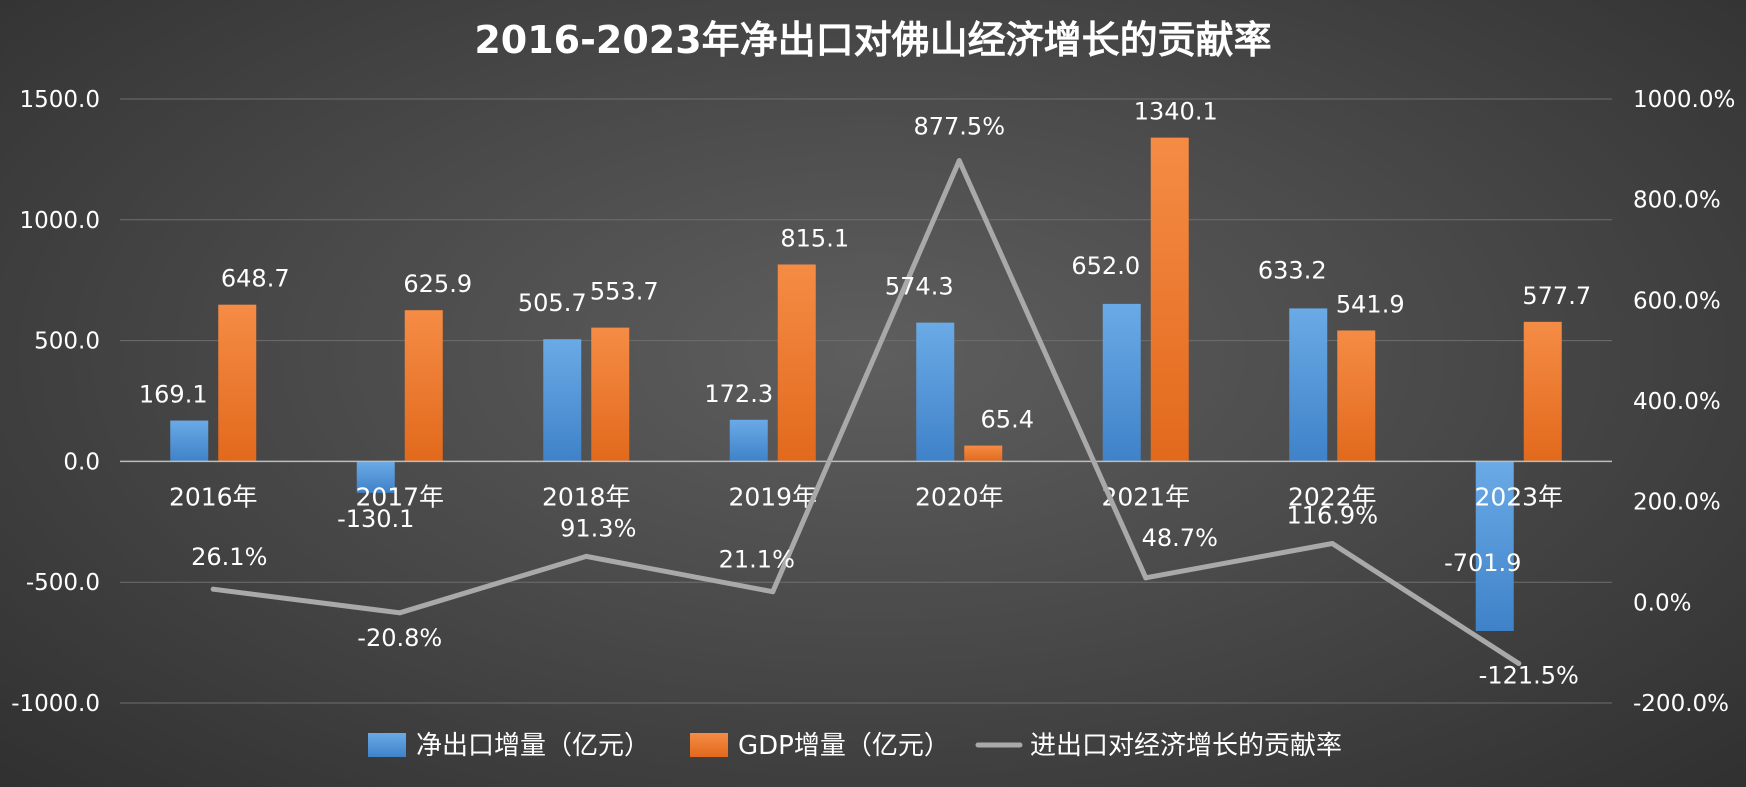 Image resolution: width=1746 pixels, height=787 pixels. Describe the element at coordinates (1684, 100) in the screenshot. I see `right-axis-tick-label: 1000.0%` at that location.